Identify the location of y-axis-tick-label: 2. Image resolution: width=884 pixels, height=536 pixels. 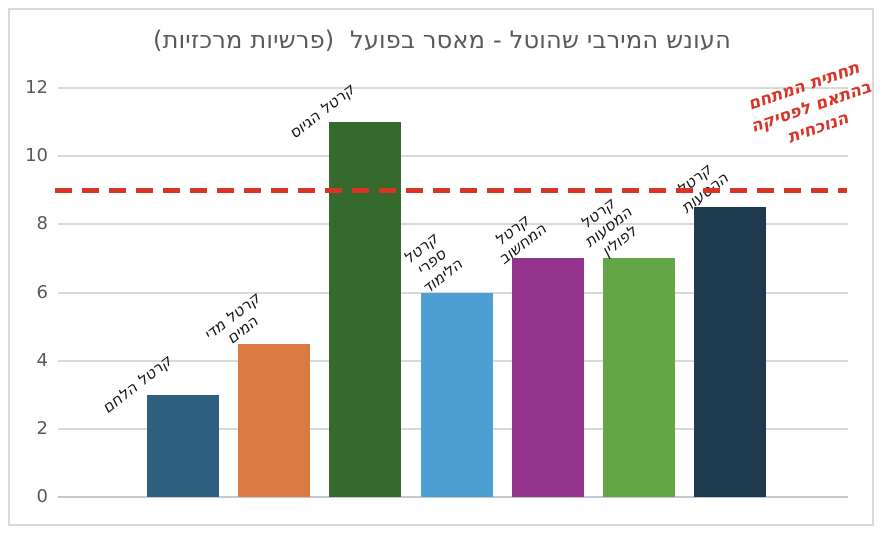
(42, 428).